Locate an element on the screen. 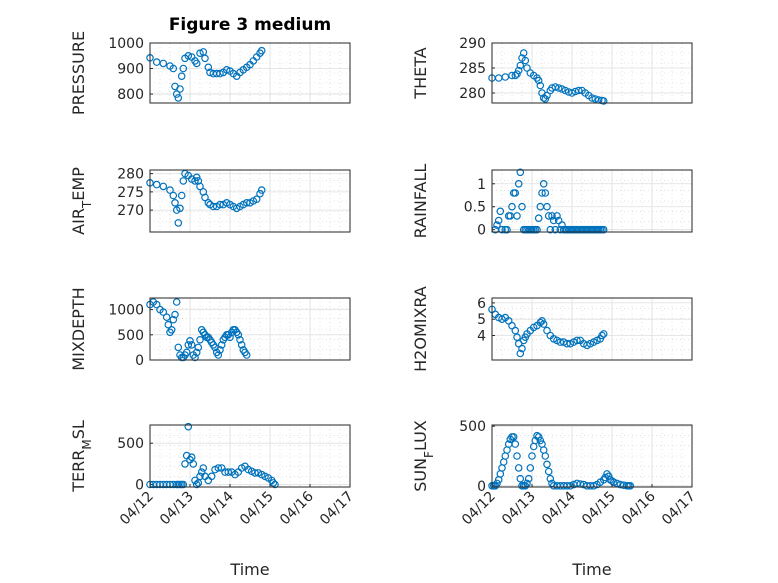 This screenshot has height=583, width=778. y-tick-label: 6 is located at coordinates (481, 304).